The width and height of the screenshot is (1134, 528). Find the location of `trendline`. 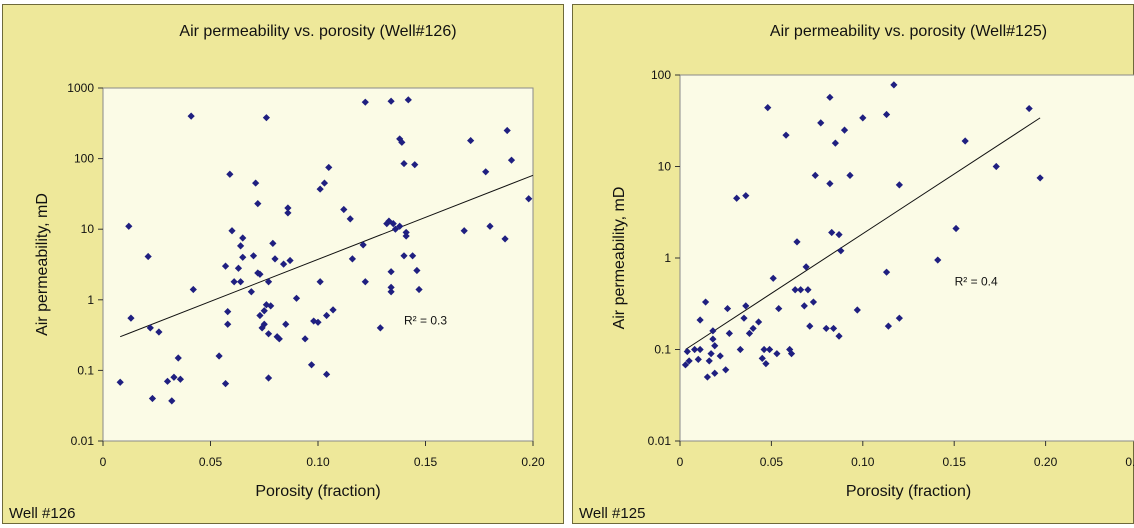

trendline is located at coordinates (863, 233).